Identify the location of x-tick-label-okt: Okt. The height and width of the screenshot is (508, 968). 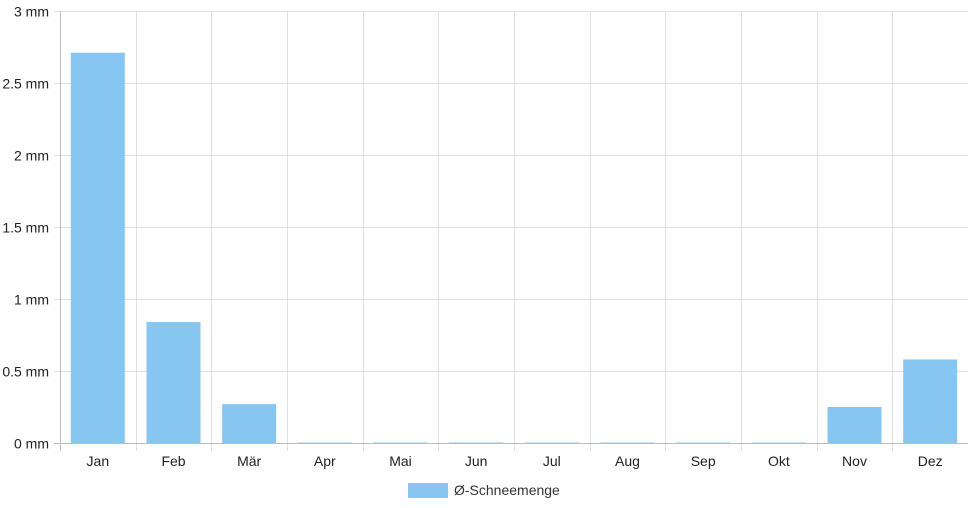
(779, 461).